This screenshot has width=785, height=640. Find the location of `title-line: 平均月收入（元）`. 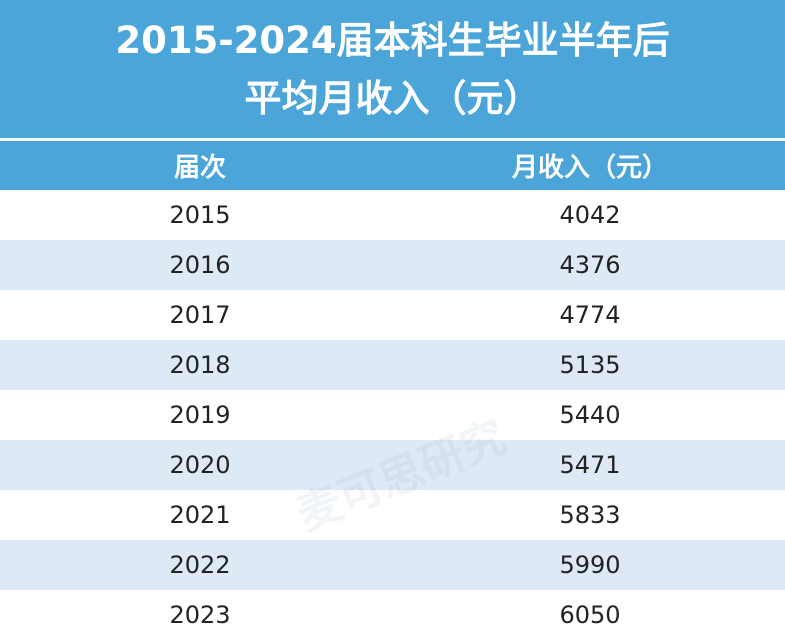

title-line: 平均月收入（元） is located at coordinates (392, 98).